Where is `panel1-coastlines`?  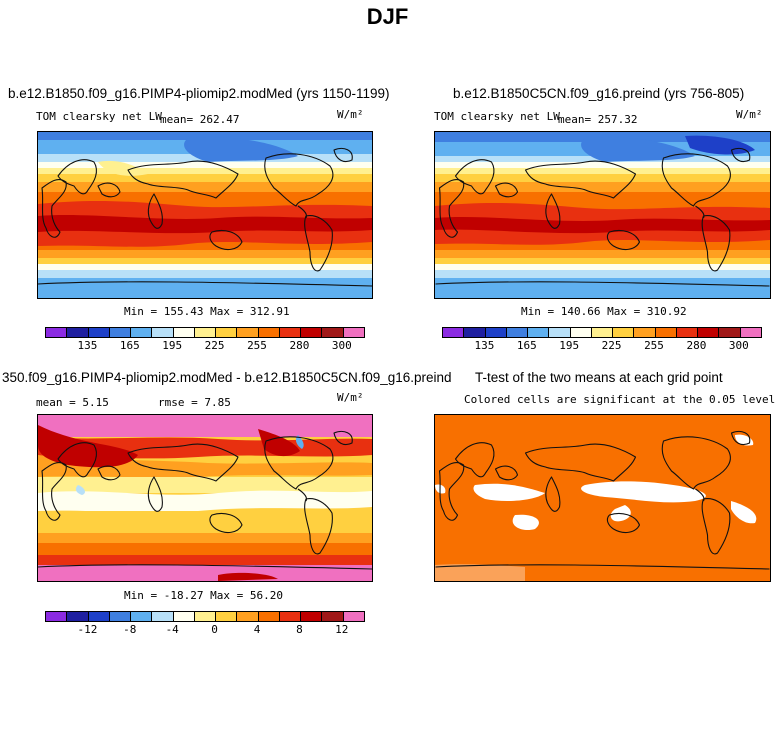
panel1-coastlines is located at coordinates (205, 217).